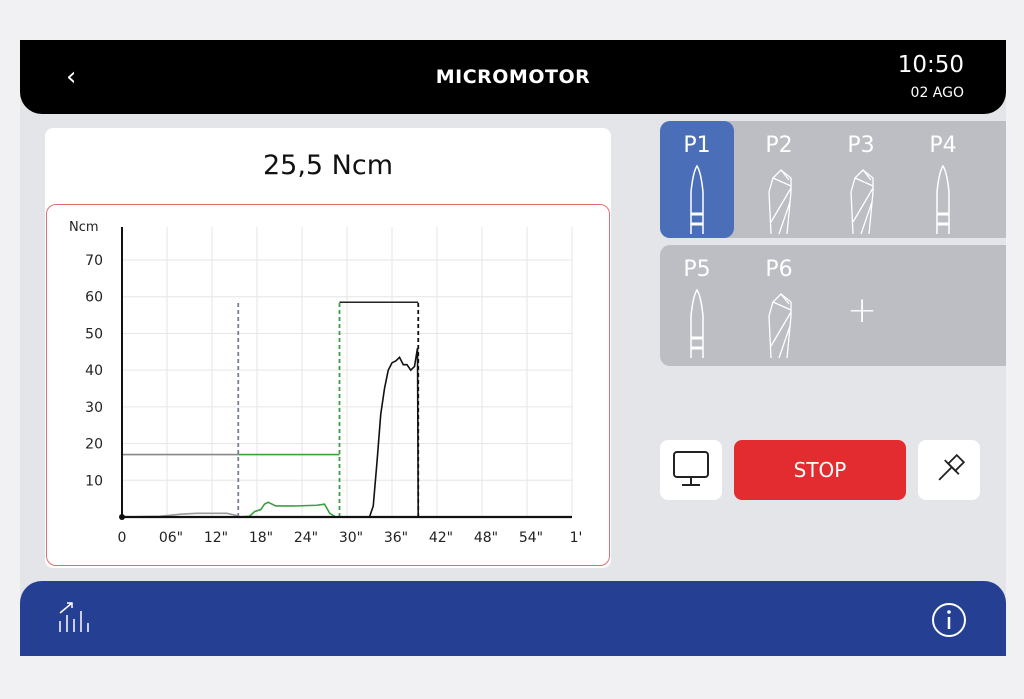 Image resolution: width=1024 pixels, height=699 pixels. I want to click on x-tick-label: 1', so click(576, 538).